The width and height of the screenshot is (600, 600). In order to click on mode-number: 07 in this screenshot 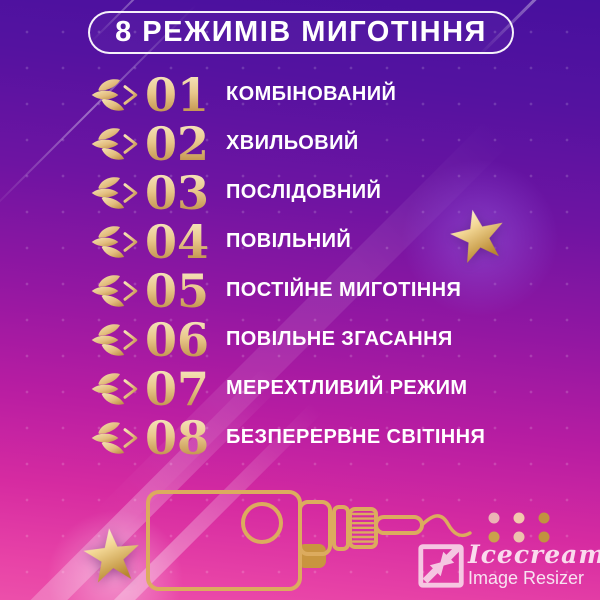, I will do `click(176, 388)`.